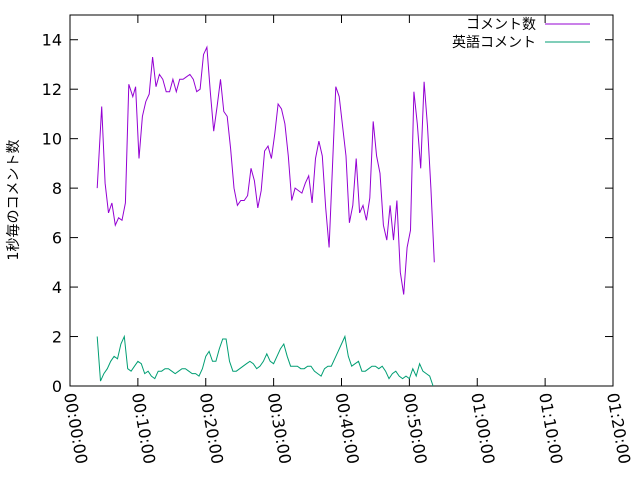 This screenshot has height=480, width=640. I want to click on y-tick-label: 2, so click(57, 337).